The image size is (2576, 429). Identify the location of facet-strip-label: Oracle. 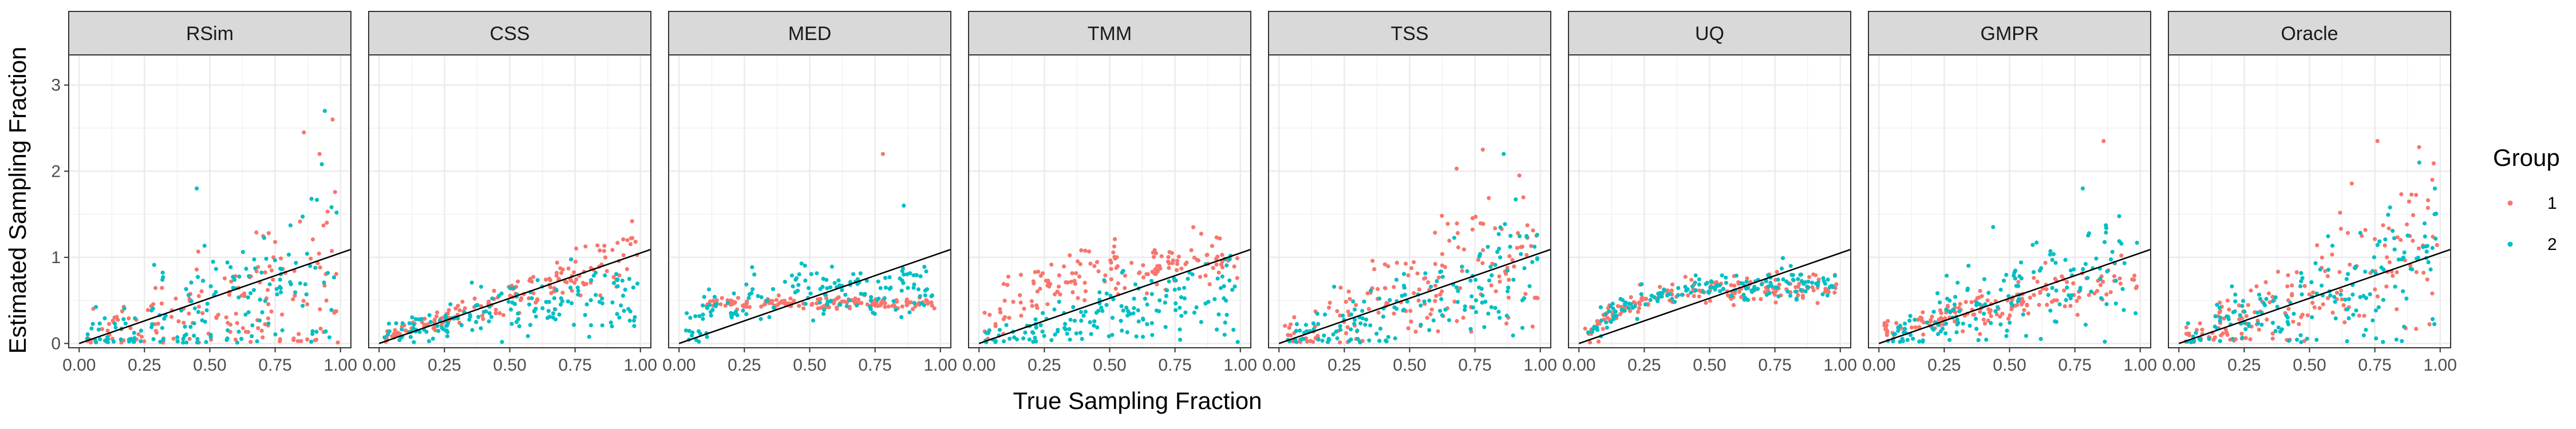
(2309, 34).